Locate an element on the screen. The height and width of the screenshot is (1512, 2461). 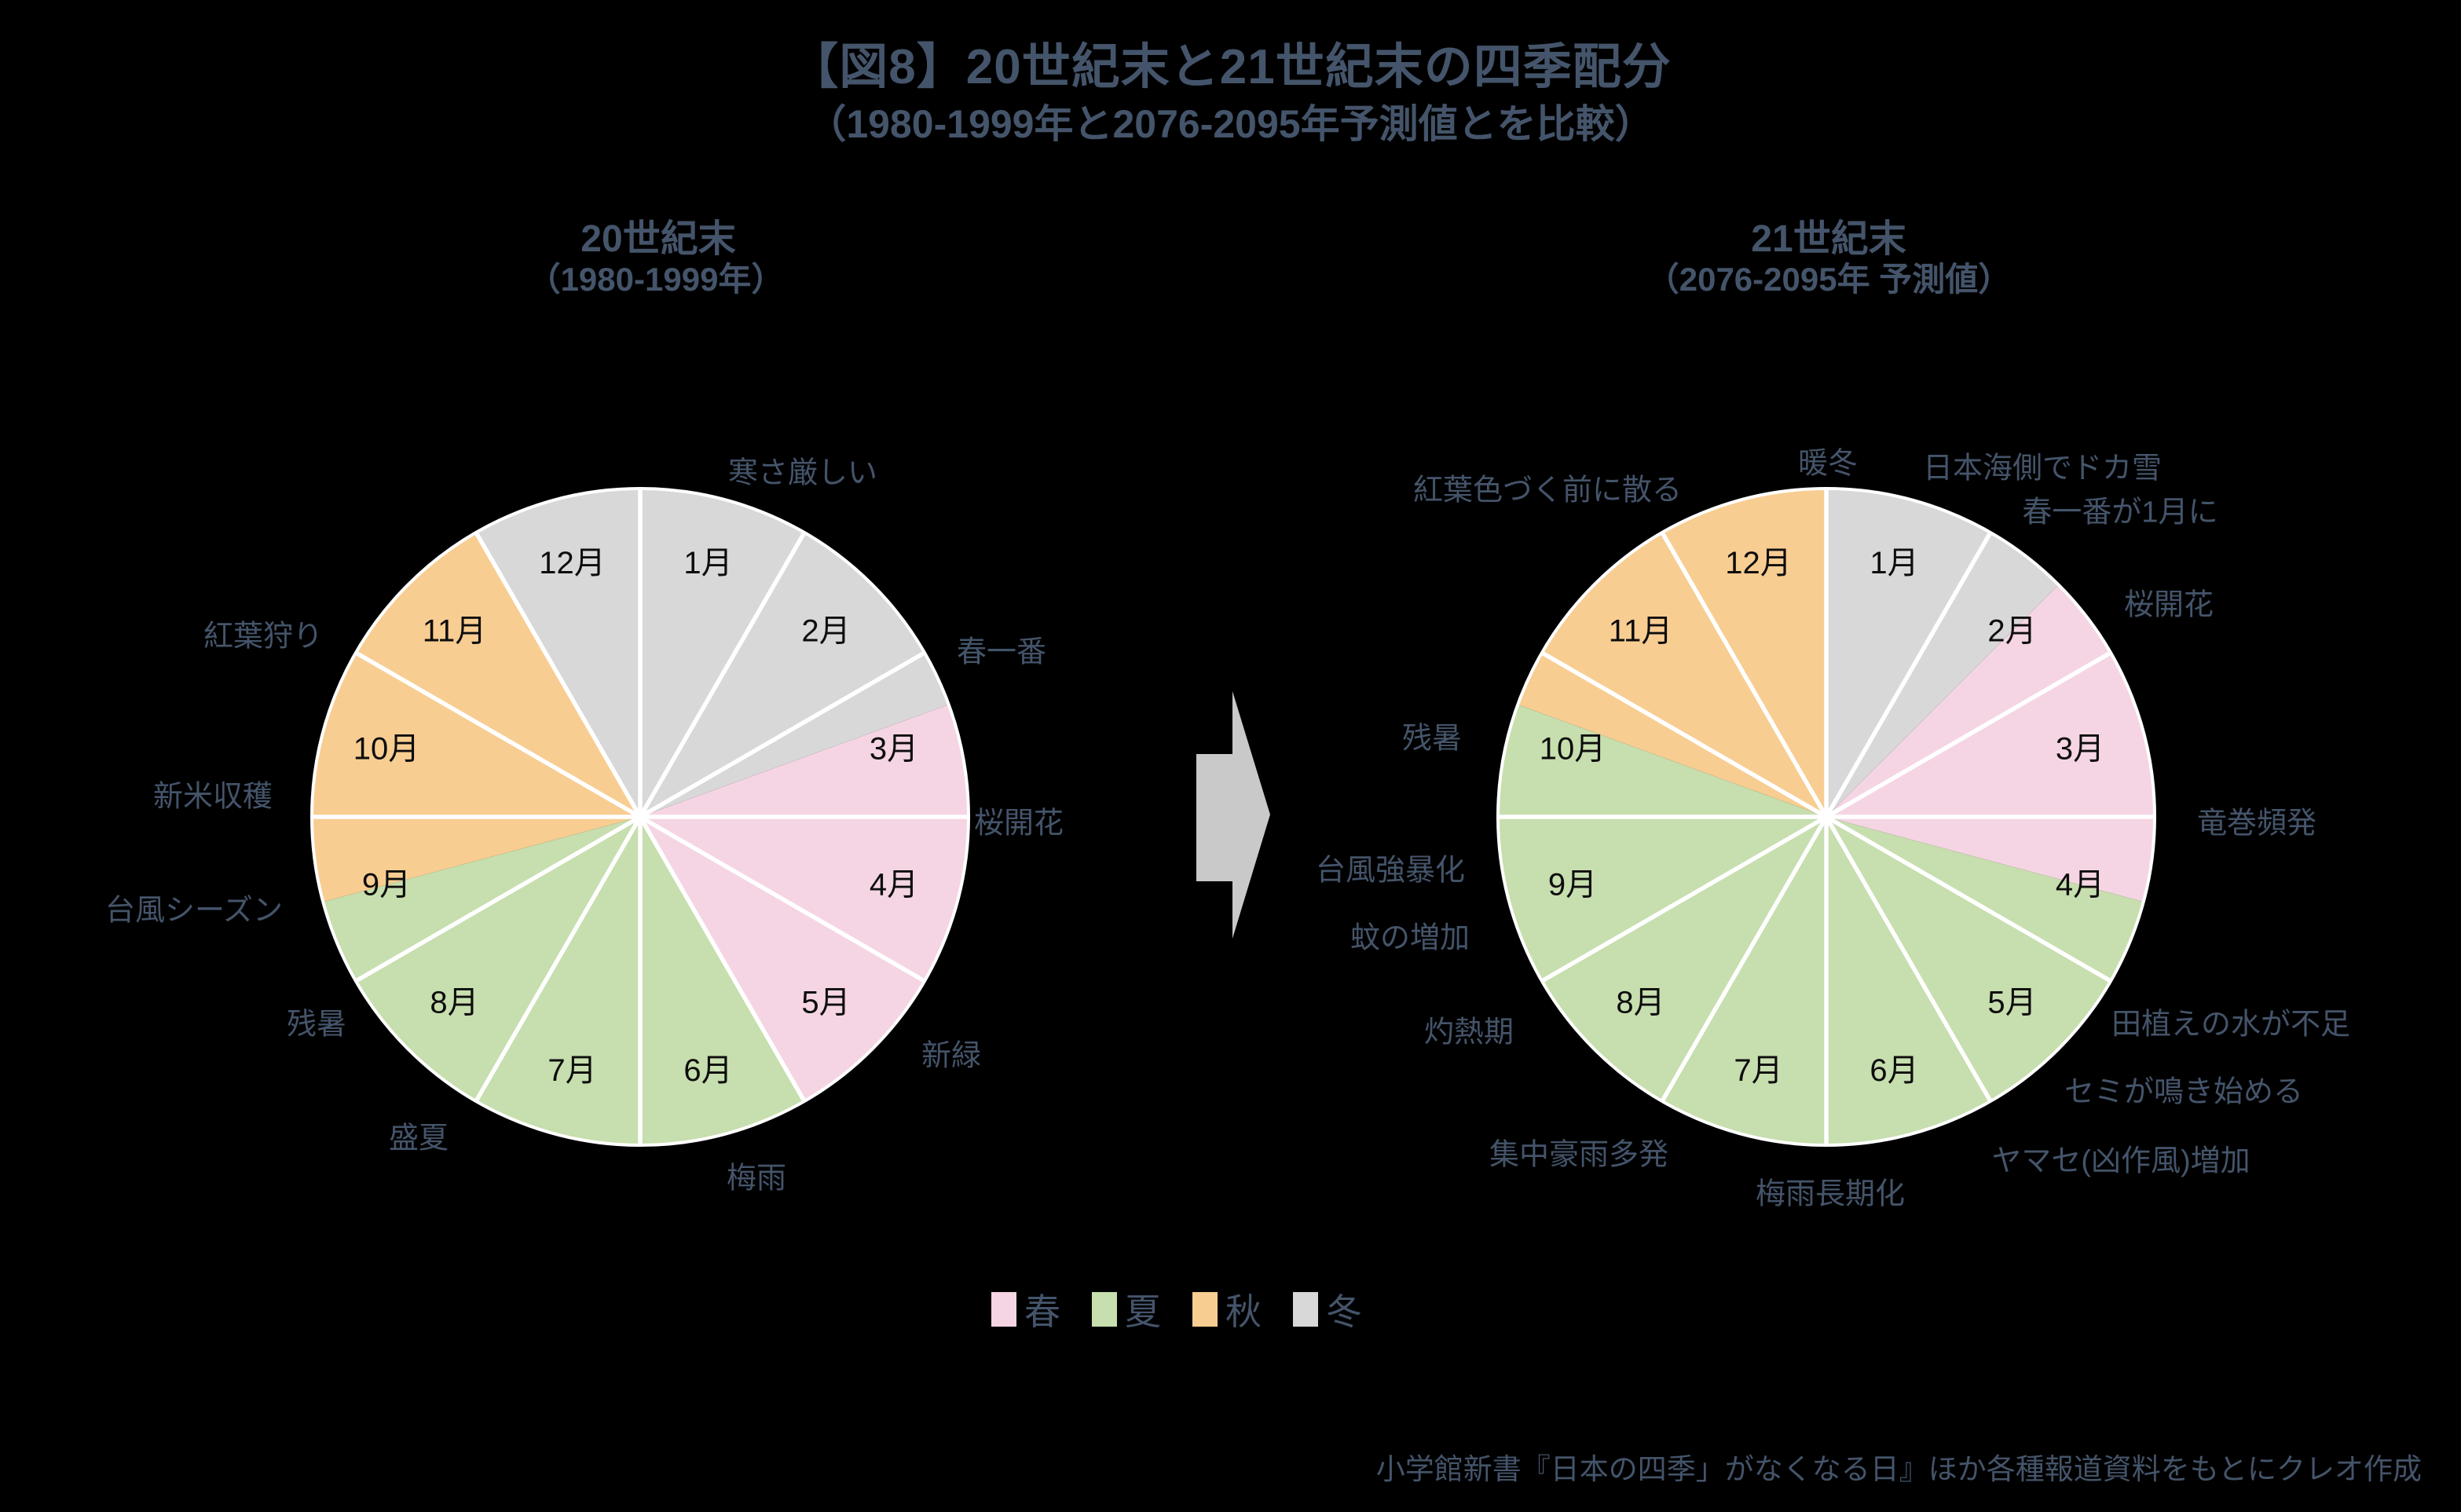
legend-item-autumn: 秋 is located at coordinates (1227, 1309).